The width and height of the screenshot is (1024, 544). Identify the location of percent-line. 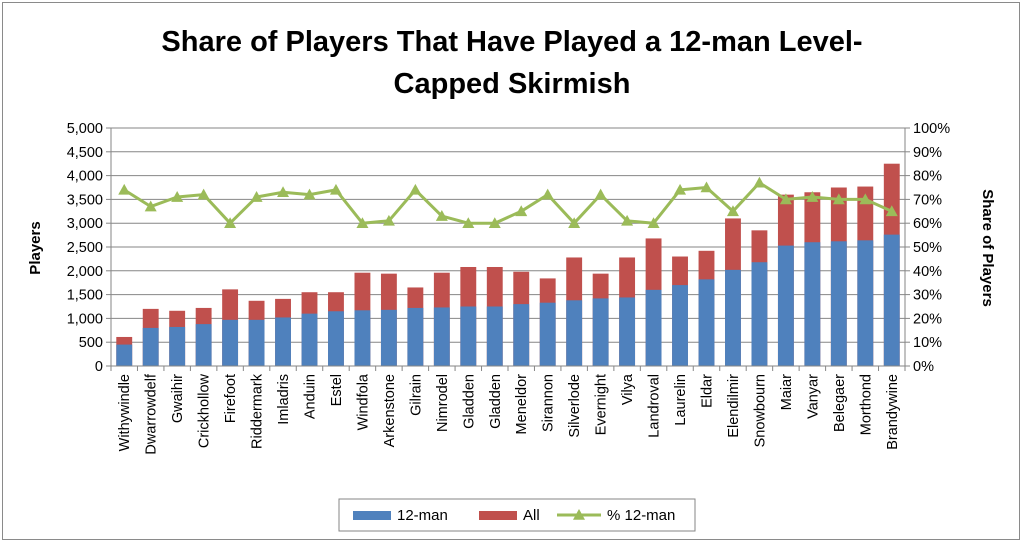
(508, 202).